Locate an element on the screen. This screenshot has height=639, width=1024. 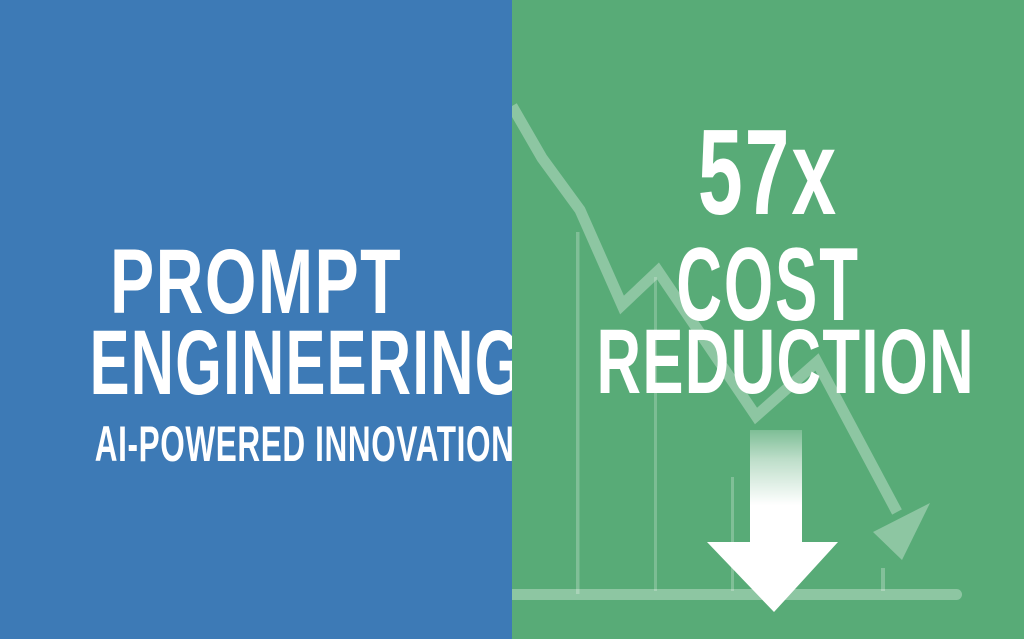
stat-multiplier: 57x is located at coordinates (768, 172).